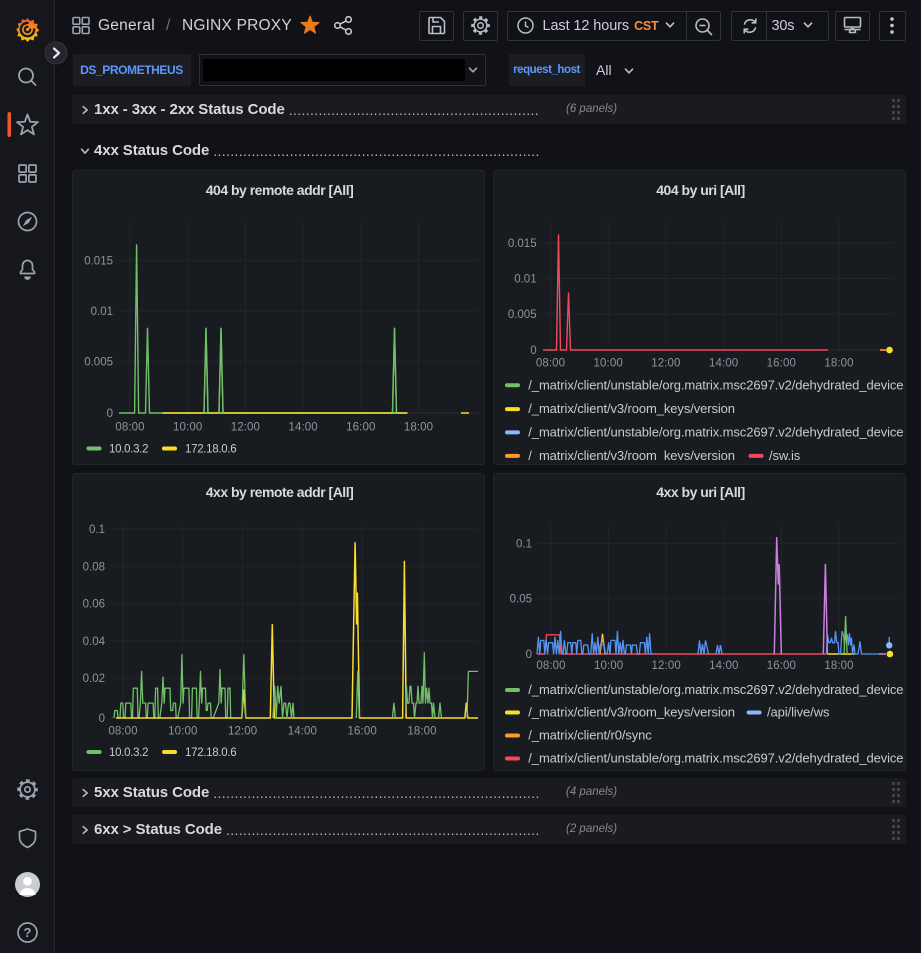 This screenshot has width=921, height=953. I want to click on svg-text: /api/live/ws, so click(798, 712).